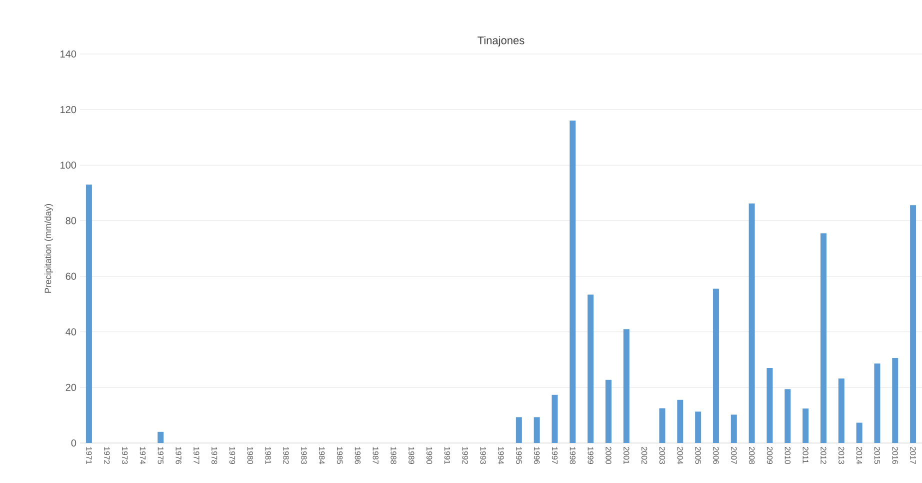 Image resolution: width=922 pixels, height=483 pixels. I want to click on x-tick-label: 1992, so click(465, 455).